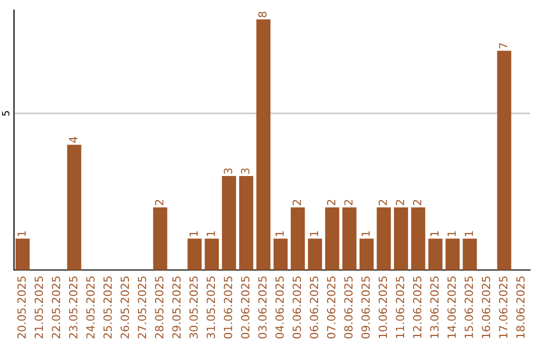  Describe the element at coordinates (176, 307) in the screenshot. I see `x-tick-label: 29.05.2025` at that location.